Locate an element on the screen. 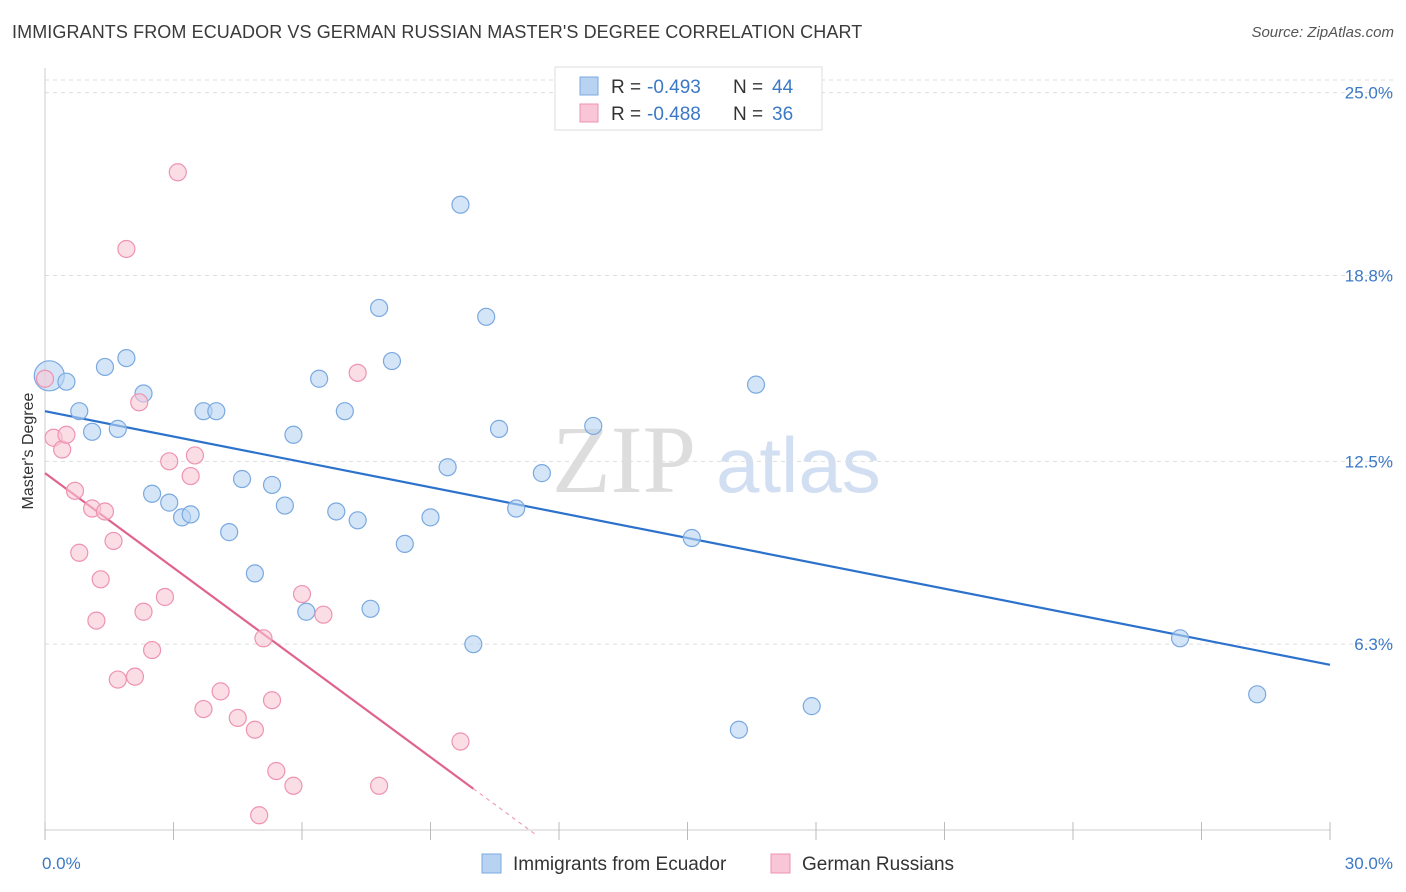 This screenshot has height=892, width=1406. legend-r-value: -0.493 is located at coordinates (674, 87).